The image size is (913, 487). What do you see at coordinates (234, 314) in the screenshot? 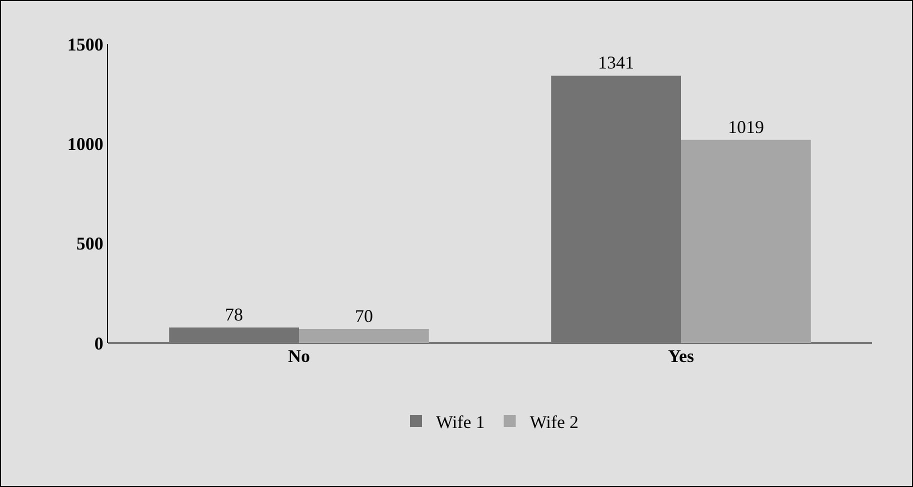
I see `data-label: 78` at bounding box center [234, 314].